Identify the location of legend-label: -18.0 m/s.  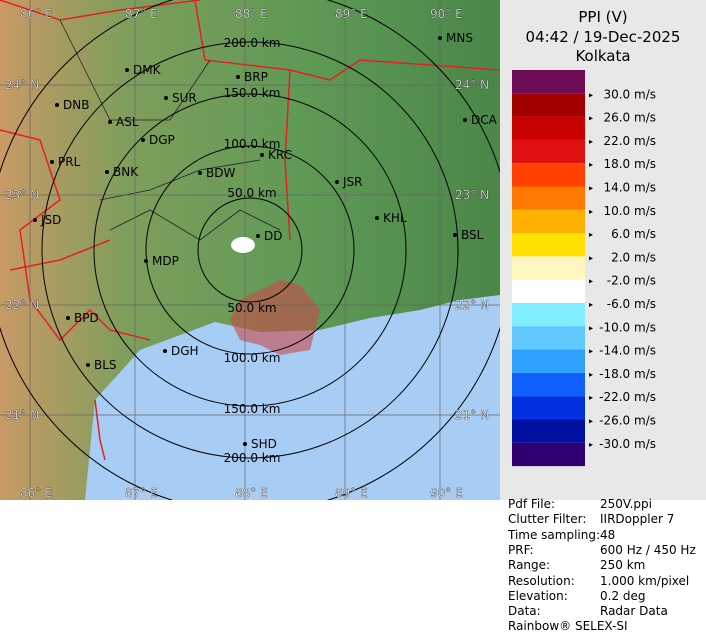
(627, 374).